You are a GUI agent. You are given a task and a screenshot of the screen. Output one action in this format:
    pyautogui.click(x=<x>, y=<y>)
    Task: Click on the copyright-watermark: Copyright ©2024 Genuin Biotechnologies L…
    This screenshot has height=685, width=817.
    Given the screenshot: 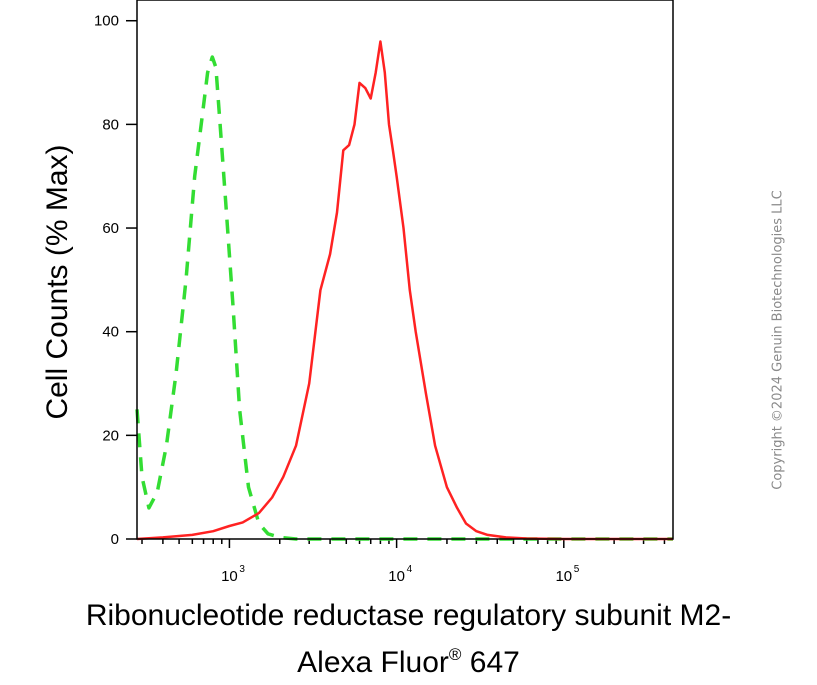 What is the action you would take?
    pyautogui.click(x=778, y=340)
    